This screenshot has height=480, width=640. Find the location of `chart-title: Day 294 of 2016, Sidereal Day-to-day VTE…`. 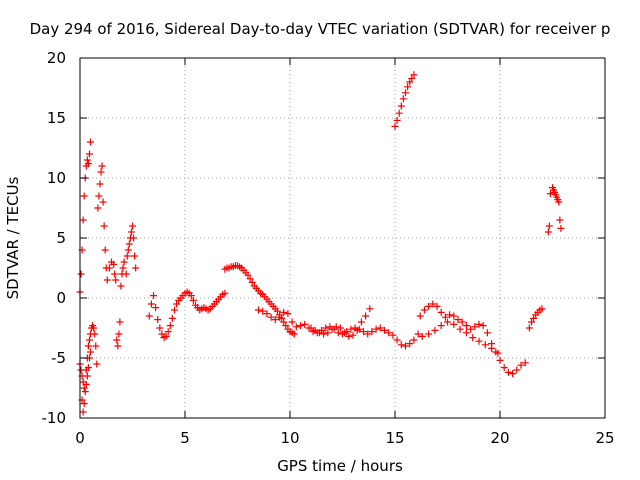

chart-title: Day 294 of 2016, Sidereal Day-to-day VTE… is located at coordinates (320, 29).